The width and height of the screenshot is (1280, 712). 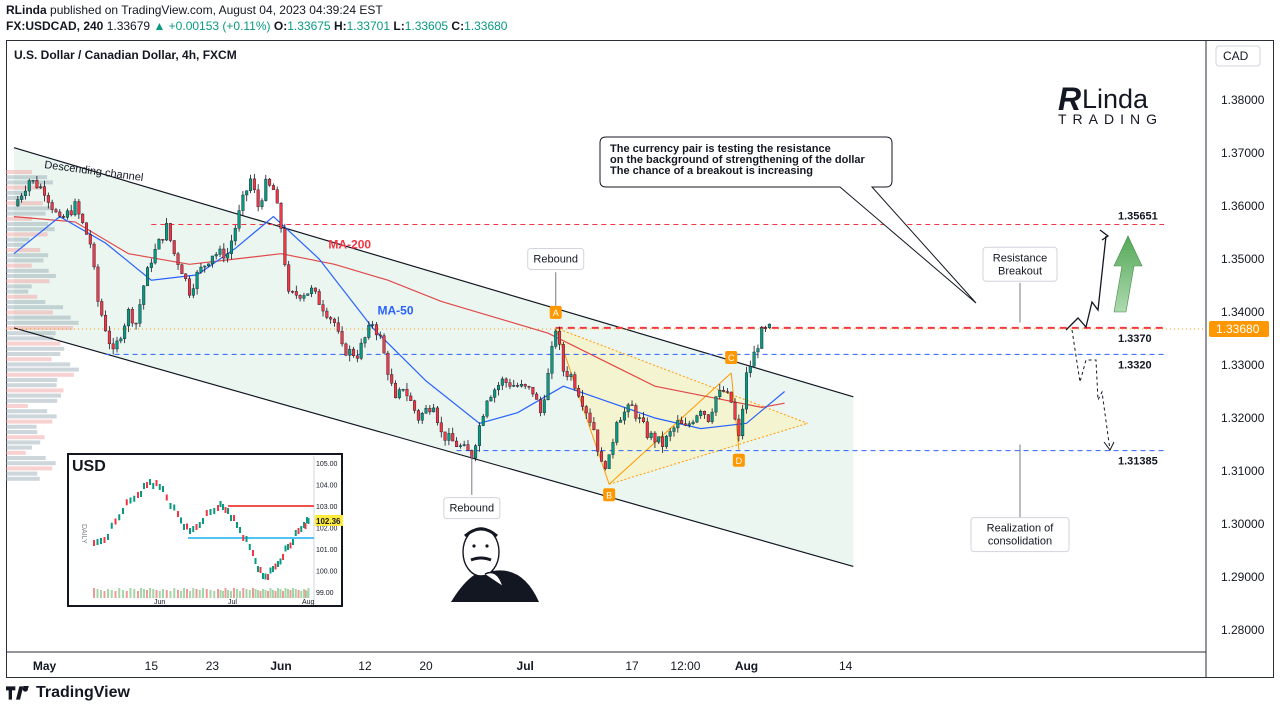 I want to click on publisher-name: RLinda, so click(x=26, y=10).